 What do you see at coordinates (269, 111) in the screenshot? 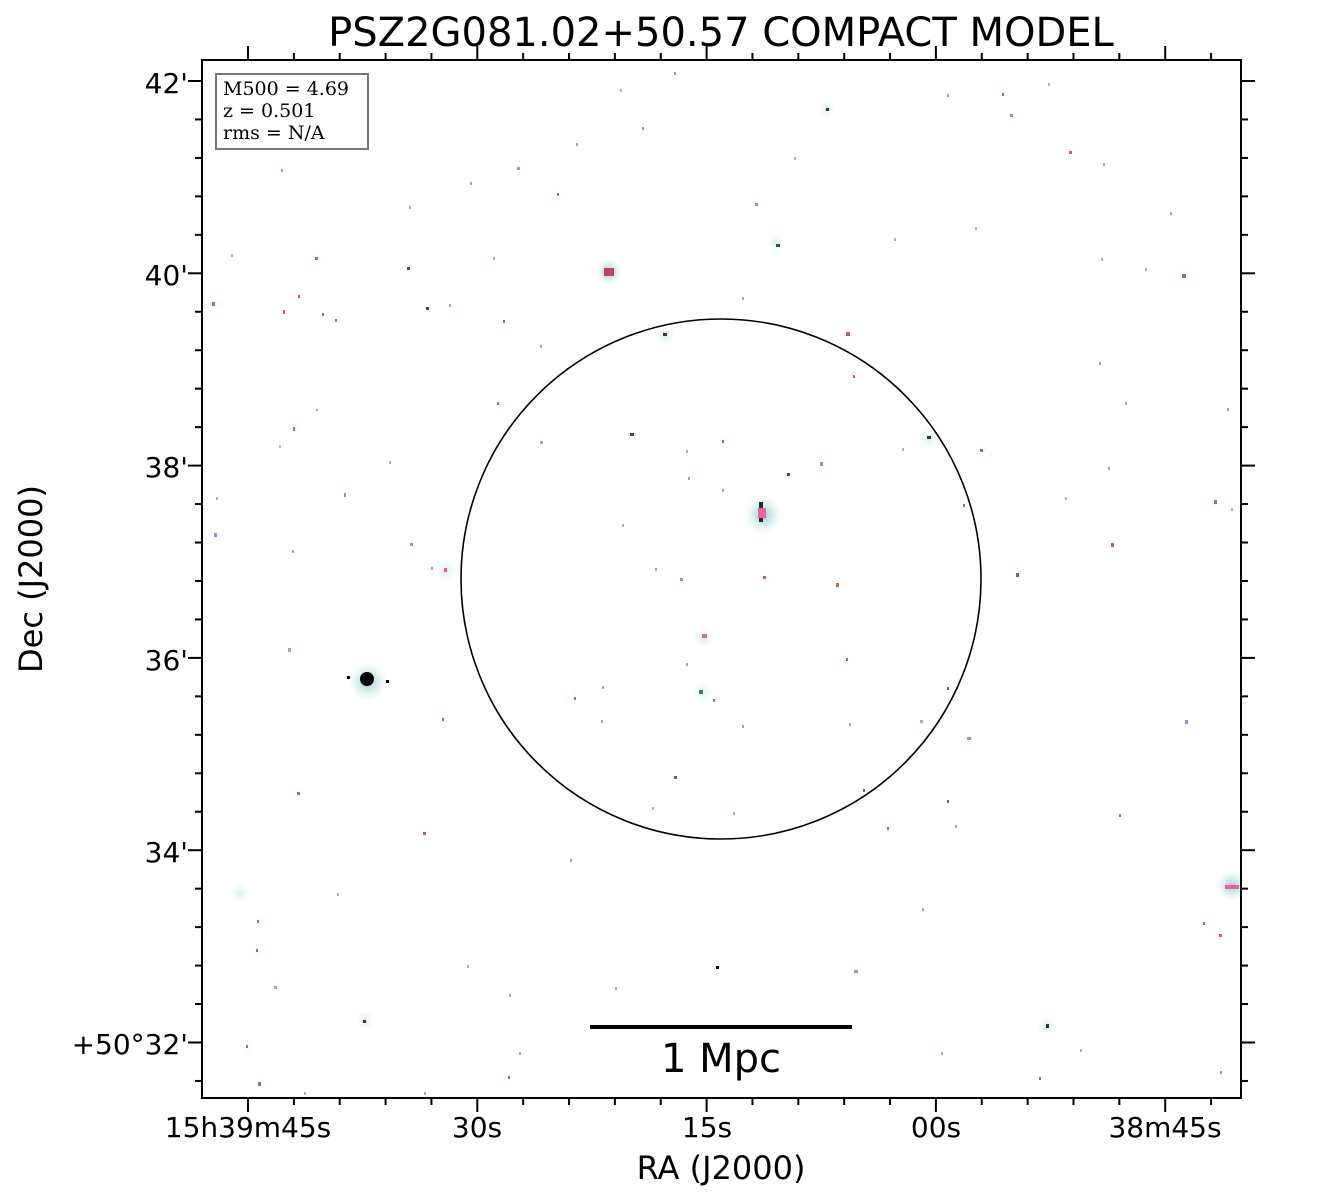
I see `info-redshift: z = 0.501` at bounding box center [269, 111].